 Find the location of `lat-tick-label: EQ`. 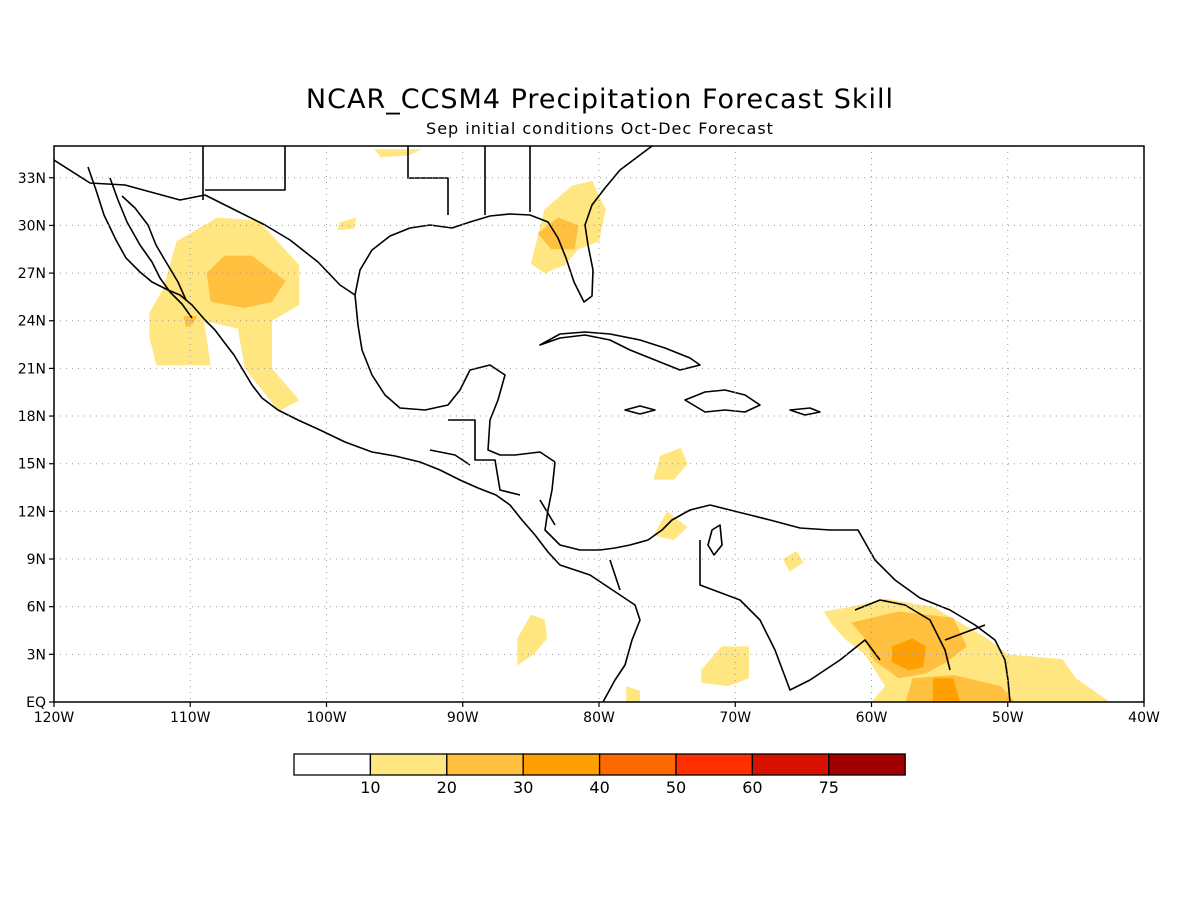

lat-tick-label: EQ is located at coordinates (36, 703).